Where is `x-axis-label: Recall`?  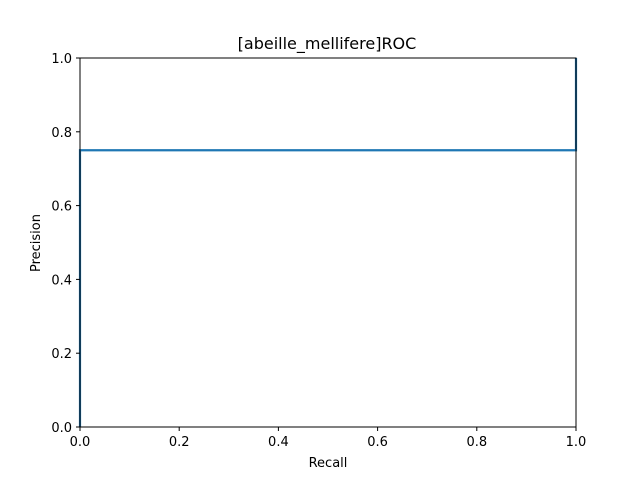 x-axis-label: Recall is located at coordinates (328, 463).